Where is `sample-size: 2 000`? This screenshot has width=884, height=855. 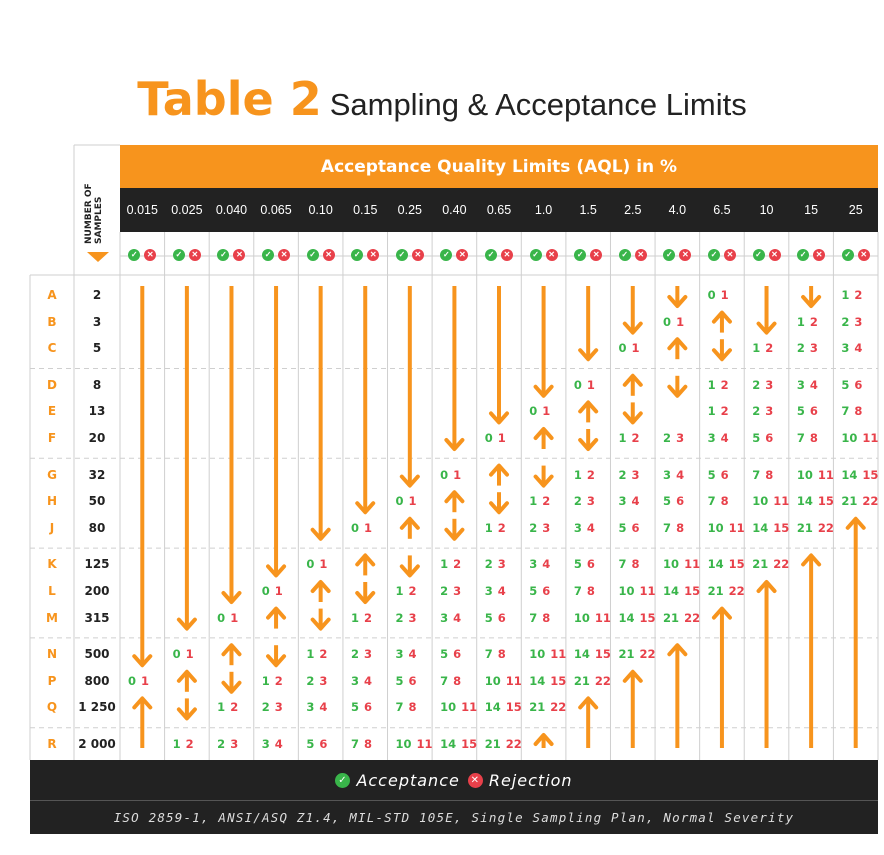
sample-size: 2 000 is located at coordinates (97, 744).